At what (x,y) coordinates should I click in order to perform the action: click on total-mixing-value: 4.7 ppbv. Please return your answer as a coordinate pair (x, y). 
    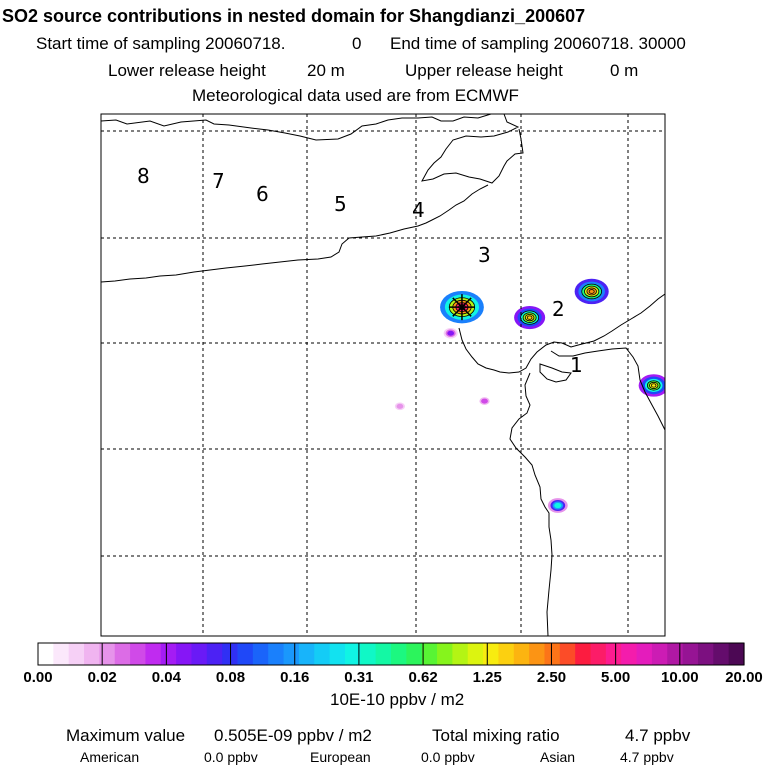
    Looking at the image, I should click on (658, 735).